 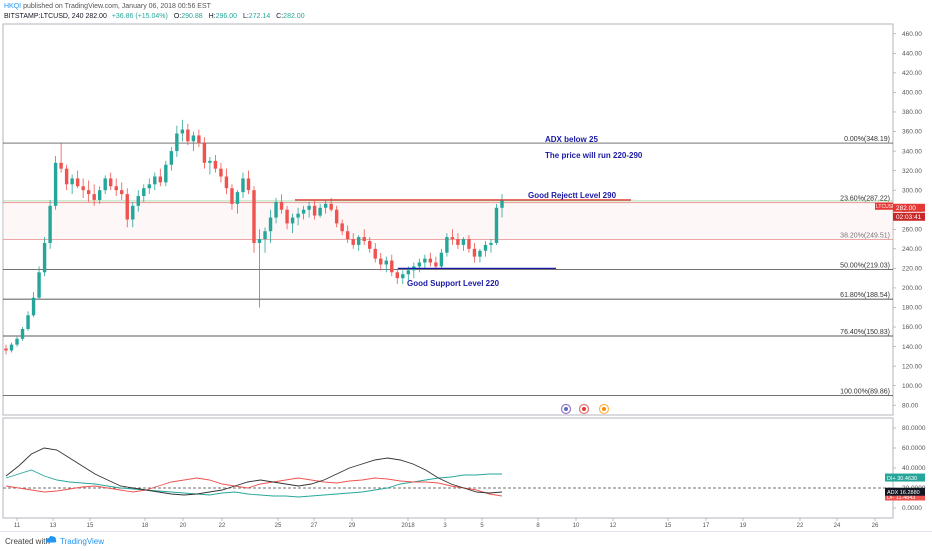 What do you see at coordinates (743, 526) in the screenshot?
I see `time-tick-label: 19` at bounding box center [743, 526].